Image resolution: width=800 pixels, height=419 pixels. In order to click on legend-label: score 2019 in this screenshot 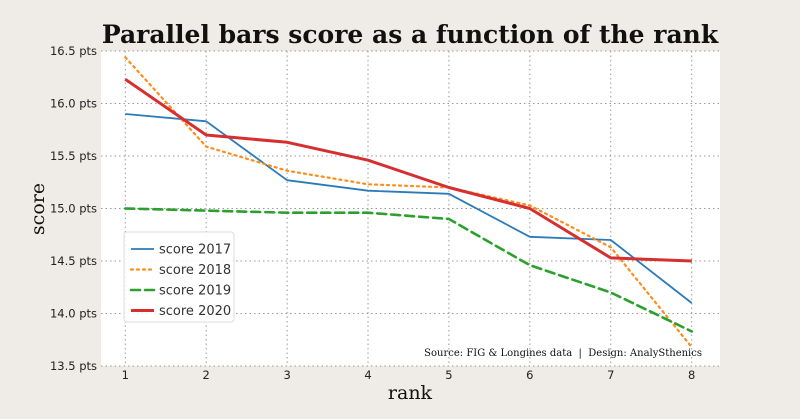, I will do `click(195, 291)`.